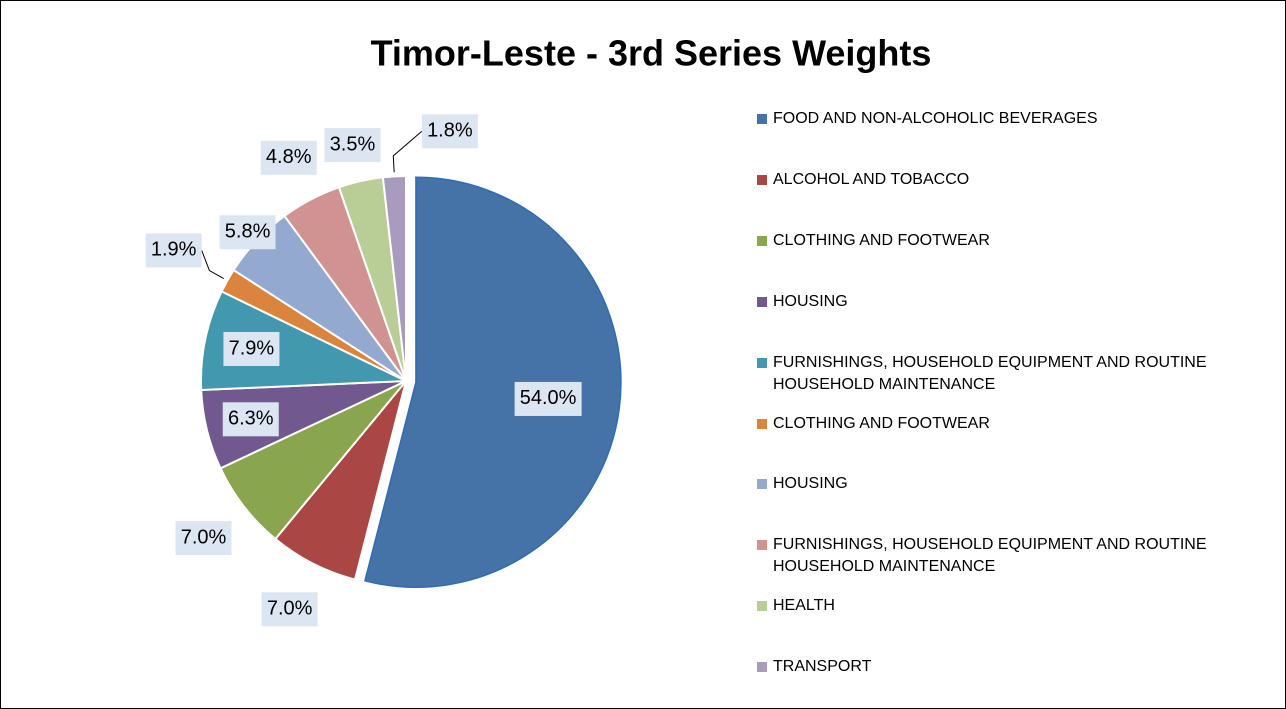 Image resolution: width=1286 pixels, height=709 pixels. I want to click on data-label: 4.8%, so click(289, 157).